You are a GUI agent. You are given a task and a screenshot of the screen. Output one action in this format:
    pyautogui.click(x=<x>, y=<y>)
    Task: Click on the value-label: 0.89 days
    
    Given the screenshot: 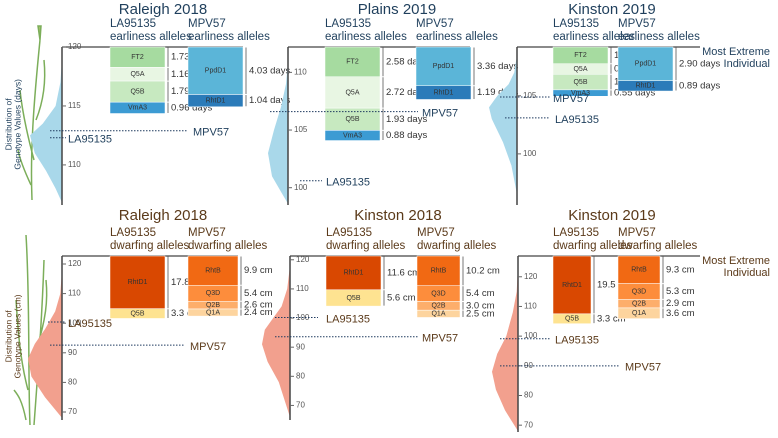 What is the action you would take?
    pyautogui.click(x=699, y=85)
    